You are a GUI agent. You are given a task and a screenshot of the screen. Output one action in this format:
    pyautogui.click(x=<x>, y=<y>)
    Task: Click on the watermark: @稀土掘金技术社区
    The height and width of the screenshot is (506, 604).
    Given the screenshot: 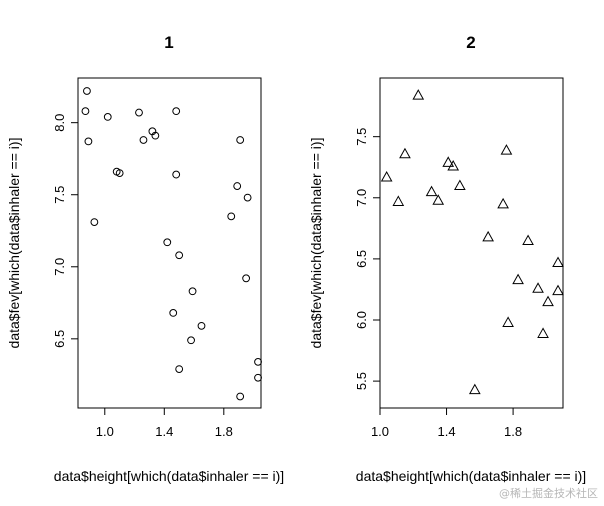 What is the action you would take?
    pyautogui.click(x=548, y=493)
    